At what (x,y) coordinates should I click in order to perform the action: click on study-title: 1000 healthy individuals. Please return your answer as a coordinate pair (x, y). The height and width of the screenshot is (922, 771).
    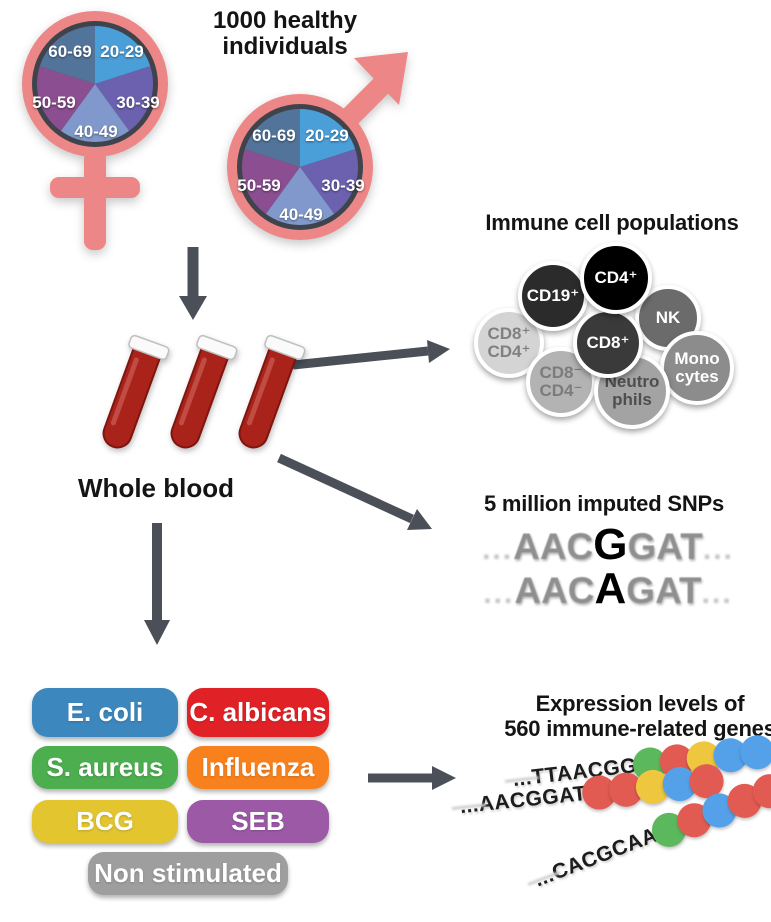
    Looking at the image, I should click on (285, 34).